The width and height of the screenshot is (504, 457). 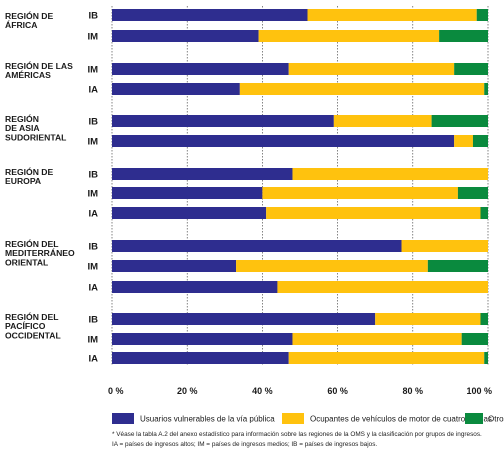 I want to click on tick-label: 0 %, so click(x=116, y=391).